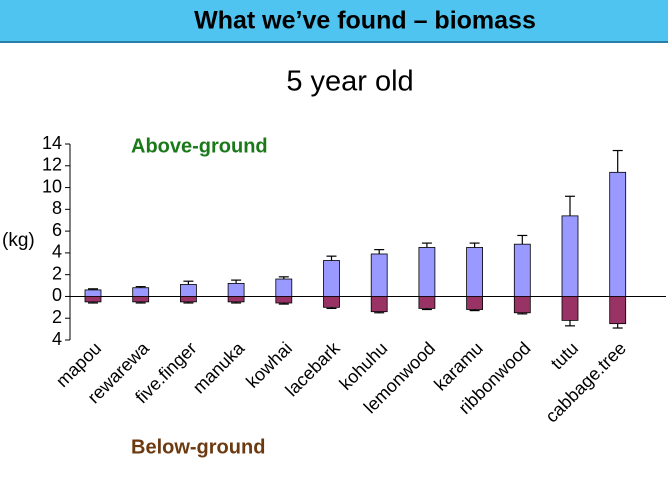 This screenshot has width=668, height=502. Describe the element at coordinates (57, 208) in the screenshot. I see `y-tick-label: 8` at that location.